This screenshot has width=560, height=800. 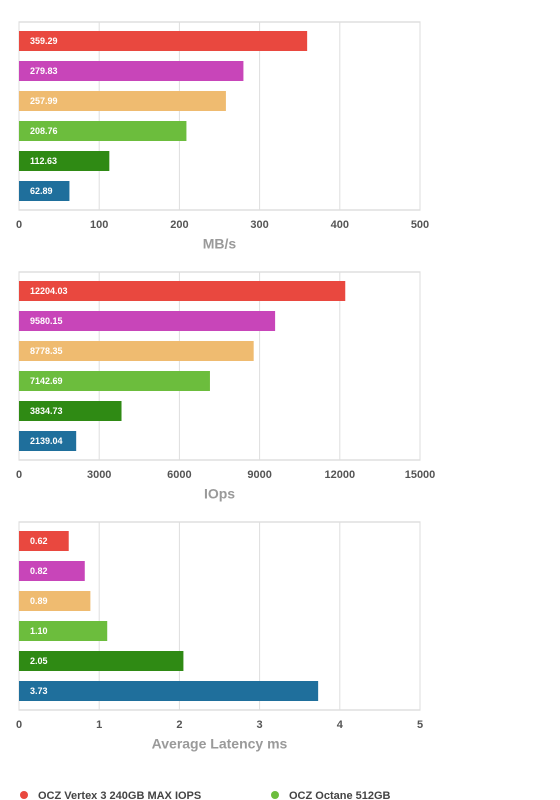 I want to click on bar-value-label: 3.73, so click(x=39, y=691).